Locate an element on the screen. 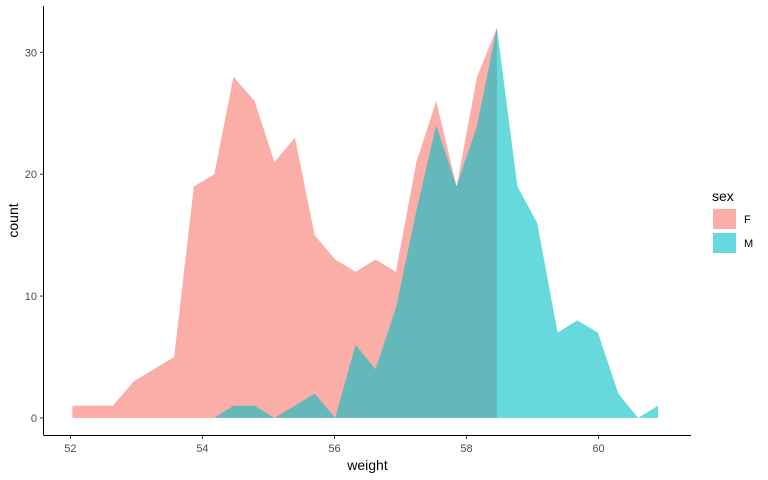 The width and height of the screenshot is (768, 480). legend-title: sex is located at coordinates (723, 196).